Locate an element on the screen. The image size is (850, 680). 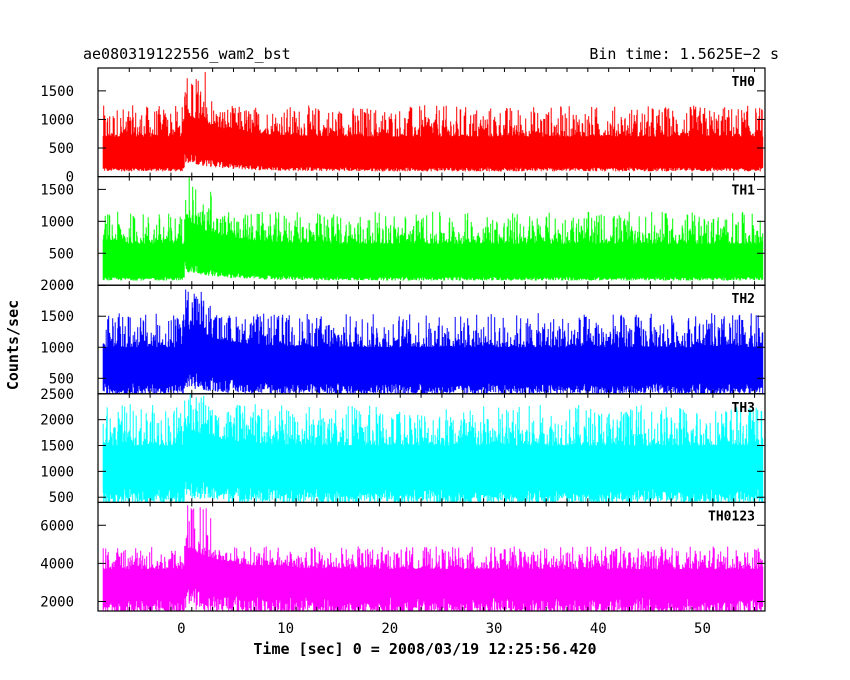
panel-th0: 0 500 1000 1500 TH0 is located at coordinates (403, 126).